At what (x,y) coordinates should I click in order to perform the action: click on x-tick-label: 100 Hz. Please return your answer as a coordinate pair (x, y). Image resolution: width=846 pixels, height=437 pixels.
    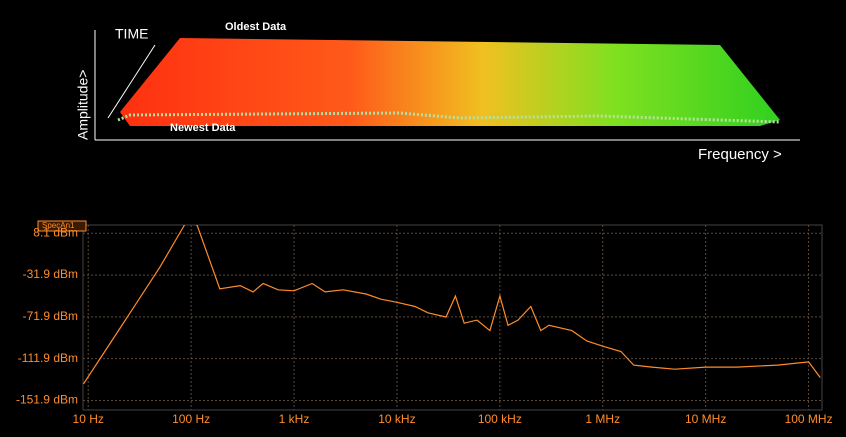
    Looking at the image, I should click on (191, 419).